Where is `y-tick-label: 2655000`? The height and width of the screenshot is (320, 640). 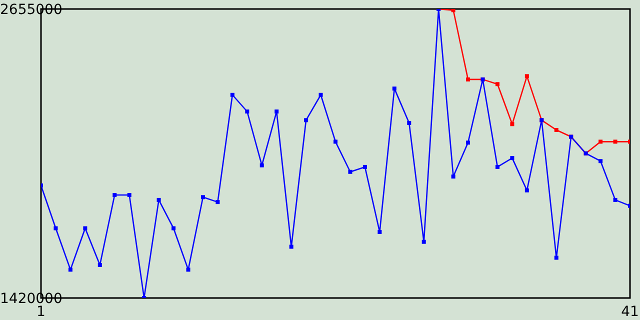 y-tick-label: 2655000 is located at coordinates (31, 10).